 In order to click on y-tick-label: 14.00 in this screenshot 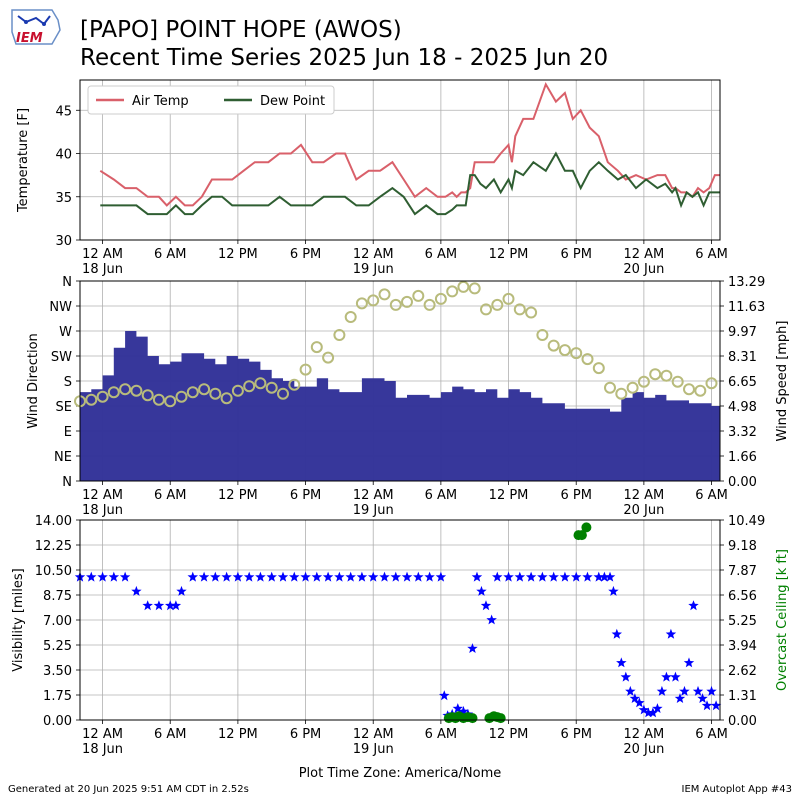, I will do `click(53, 521)`.